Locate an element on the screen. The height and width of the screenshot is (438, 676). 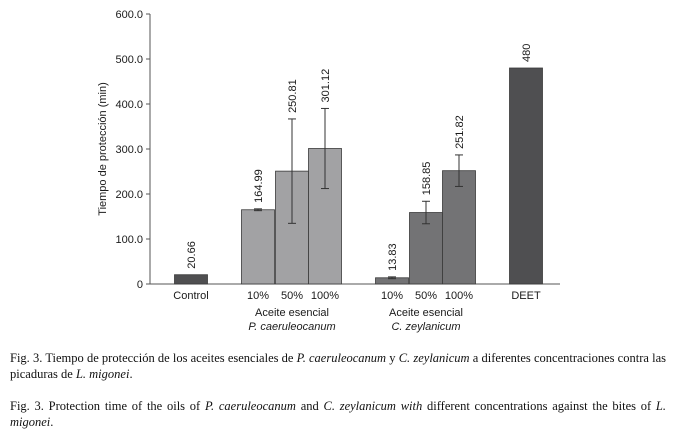
y-axis-label: Tiempo de protección (min) is located at coordinates (103, 148).